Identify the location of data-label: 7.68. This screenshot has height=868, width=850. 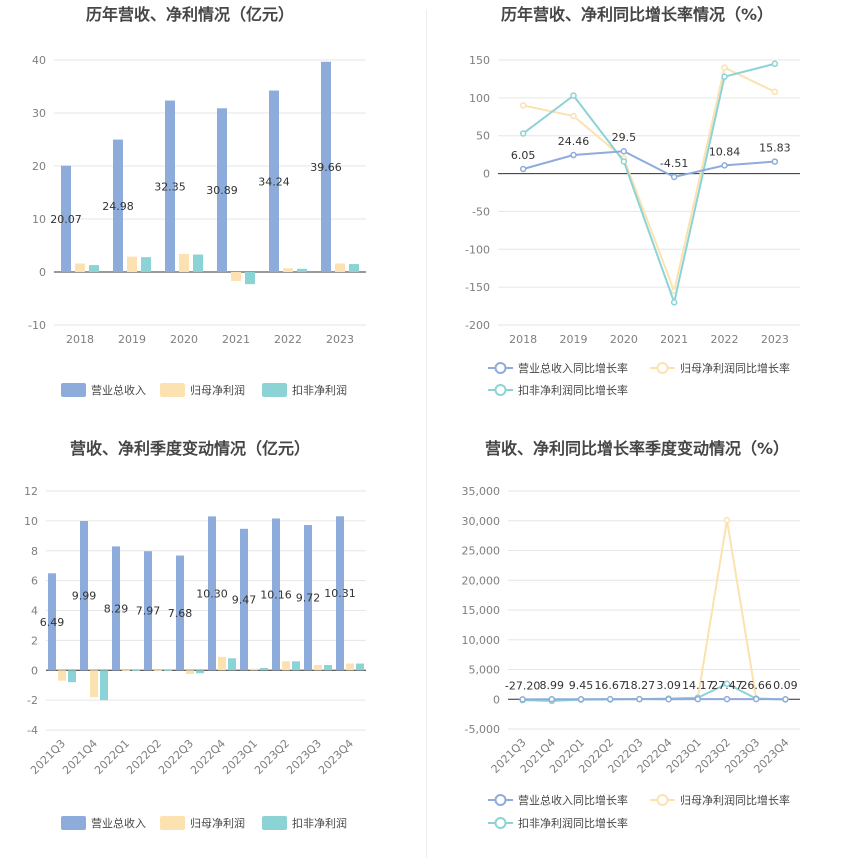
(180, 613).